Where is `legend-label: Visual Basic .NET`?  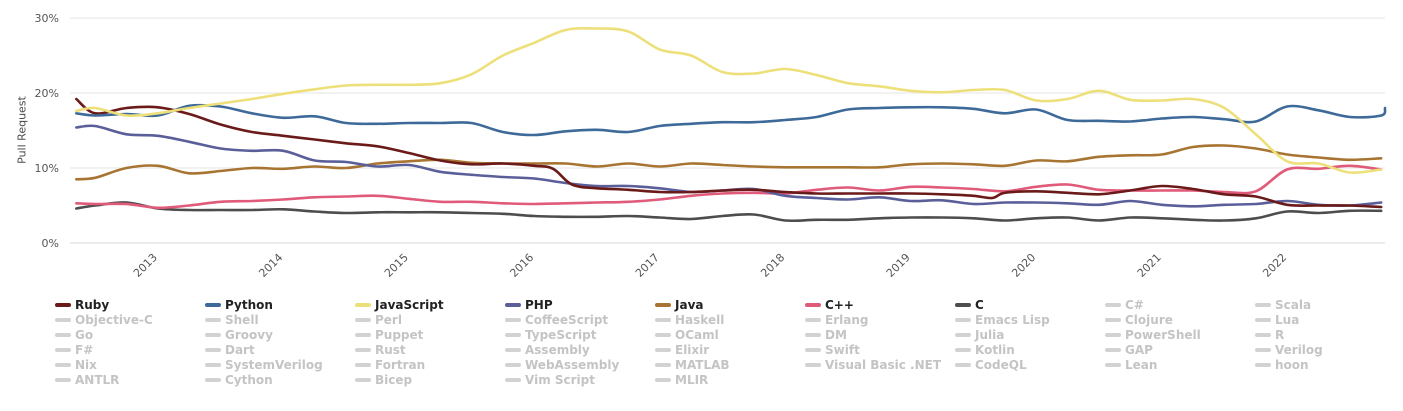 legend-label: Visual Basic .NET is located at coordinates (883, 364).